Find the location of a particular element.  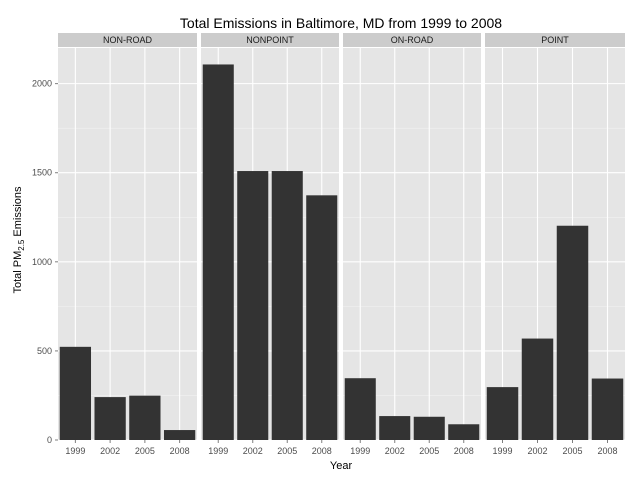

bar-on-road-2005 is located at coordinates (429, 428).